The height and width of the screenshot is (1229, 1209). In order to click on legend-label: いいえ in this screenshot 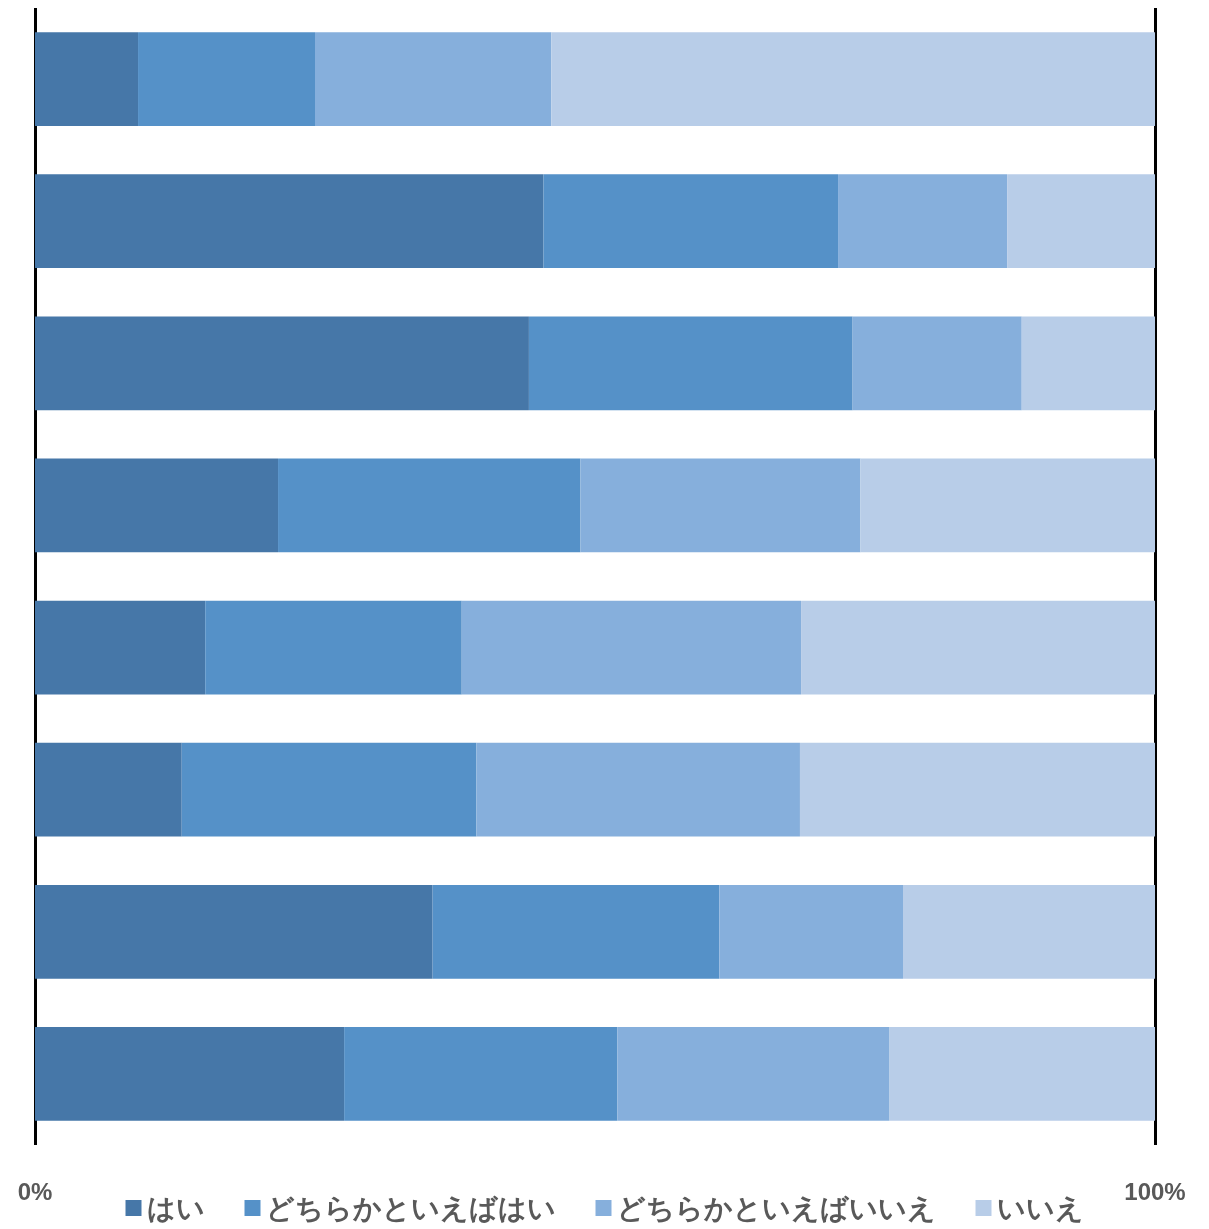, I will do `click(1040, 1208)`.